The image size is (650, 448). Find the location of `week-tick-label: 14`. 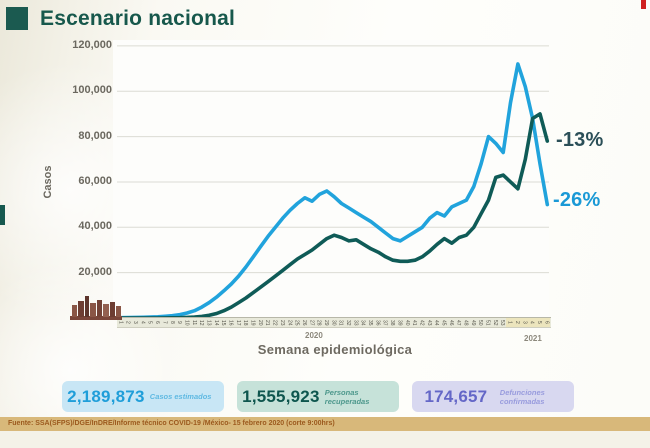

week-tick-label: 14 is located at coordinates (215, 322).